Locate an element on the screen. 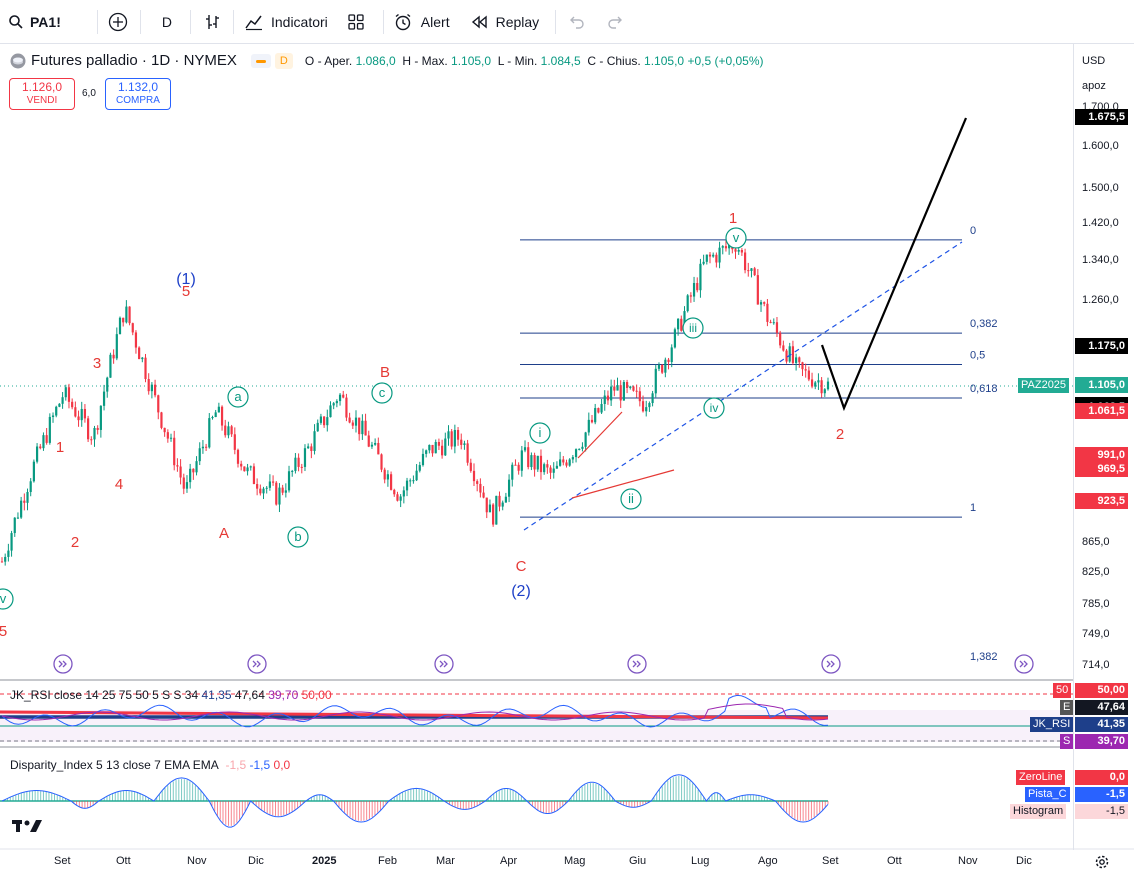 The width and height of the screenshot is (1134, 874). price-tick: 714,0 is located at coordinates (1096, 665).